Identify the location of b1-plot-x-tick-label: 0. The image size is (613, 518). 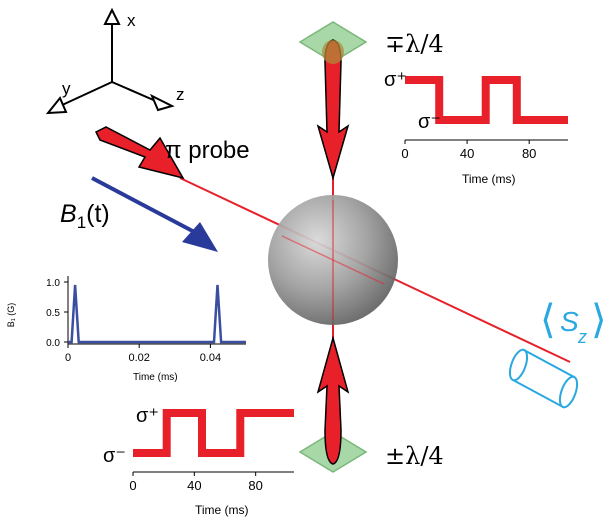
(68, 358).